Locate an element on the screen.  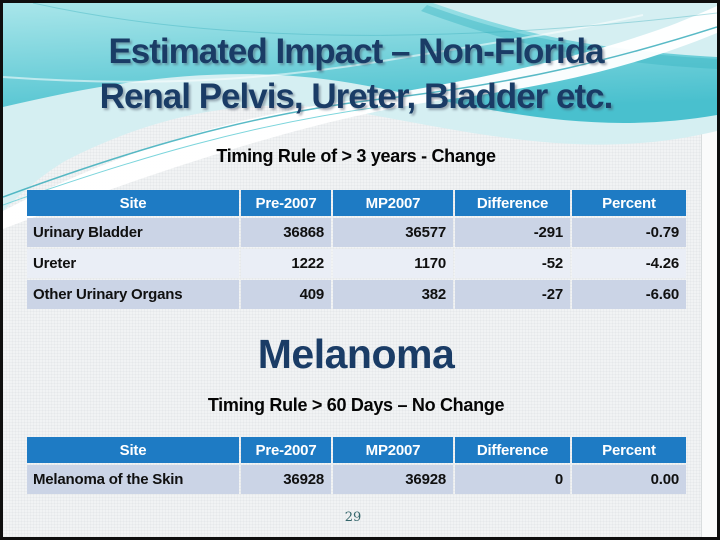
table-row: Urinary Bladder 36868 36577 -291 -0.79 is located at coordinates (356, 232).